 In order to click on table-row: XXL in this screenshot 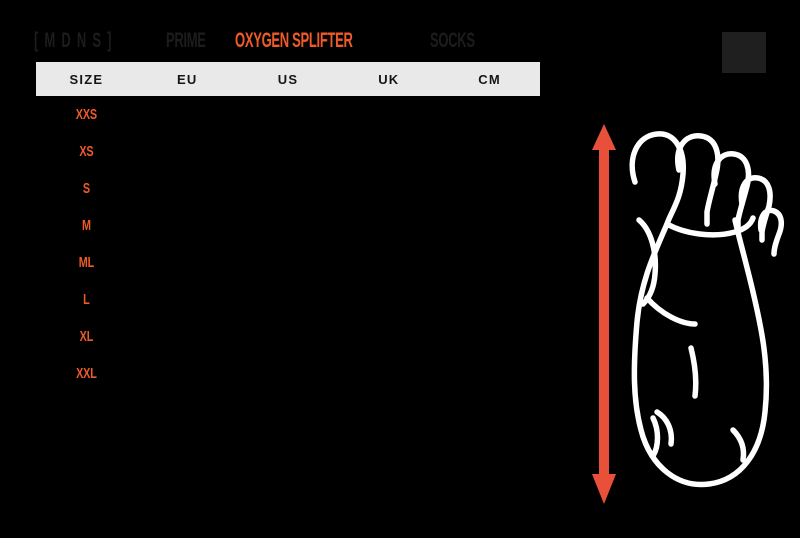, I will do `click(288, 373)`.